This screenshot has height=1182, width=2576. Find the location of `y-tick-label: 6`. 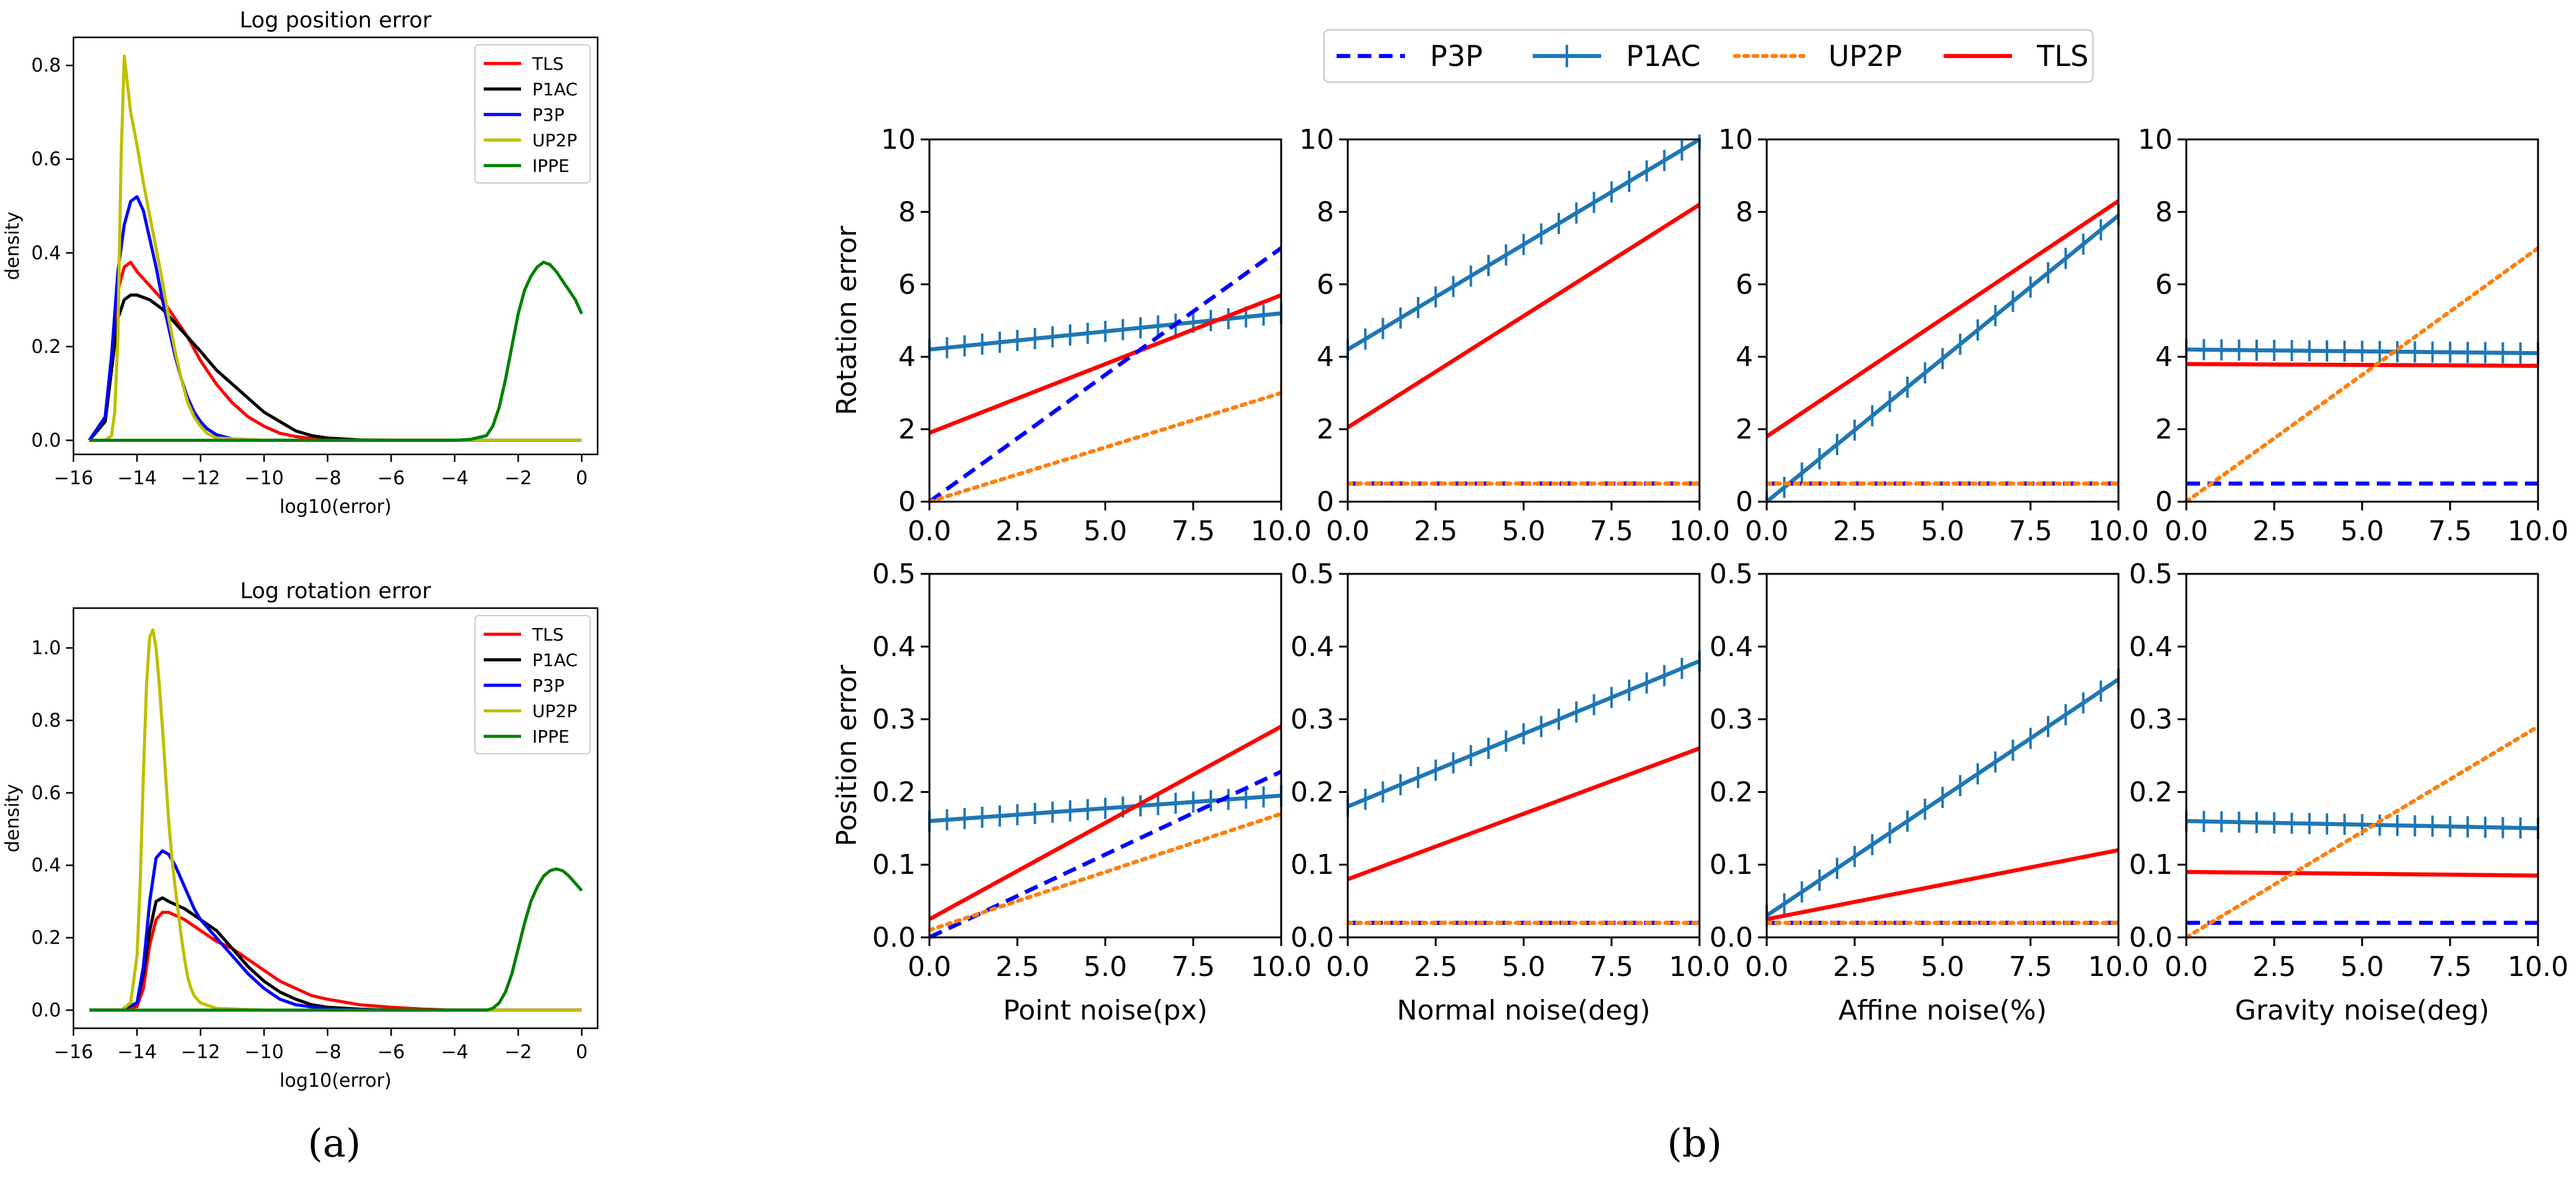

y-tick-label: 6 is located at coordinates (2164, 285).